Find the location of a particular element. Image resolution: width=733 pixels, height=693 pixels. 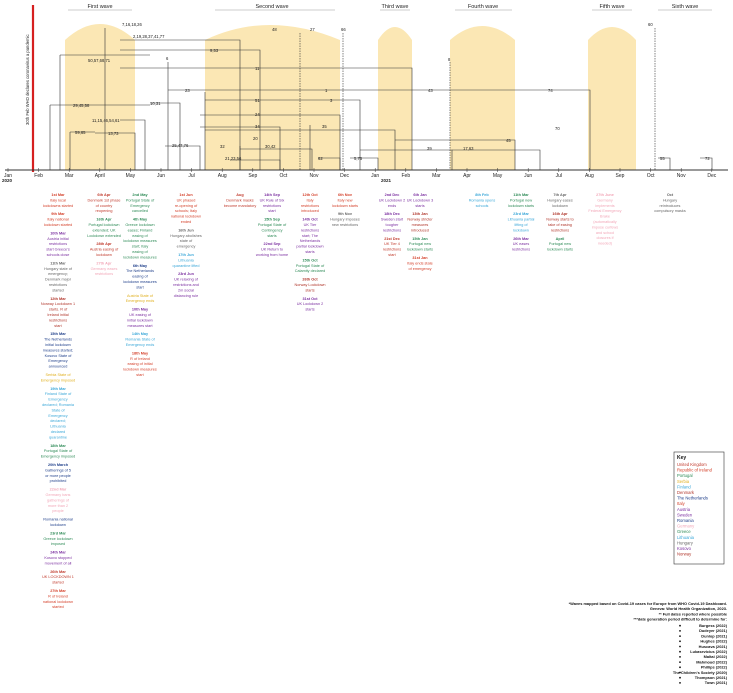

event-text: Emergency imposed is located at coordinates (58, 457).